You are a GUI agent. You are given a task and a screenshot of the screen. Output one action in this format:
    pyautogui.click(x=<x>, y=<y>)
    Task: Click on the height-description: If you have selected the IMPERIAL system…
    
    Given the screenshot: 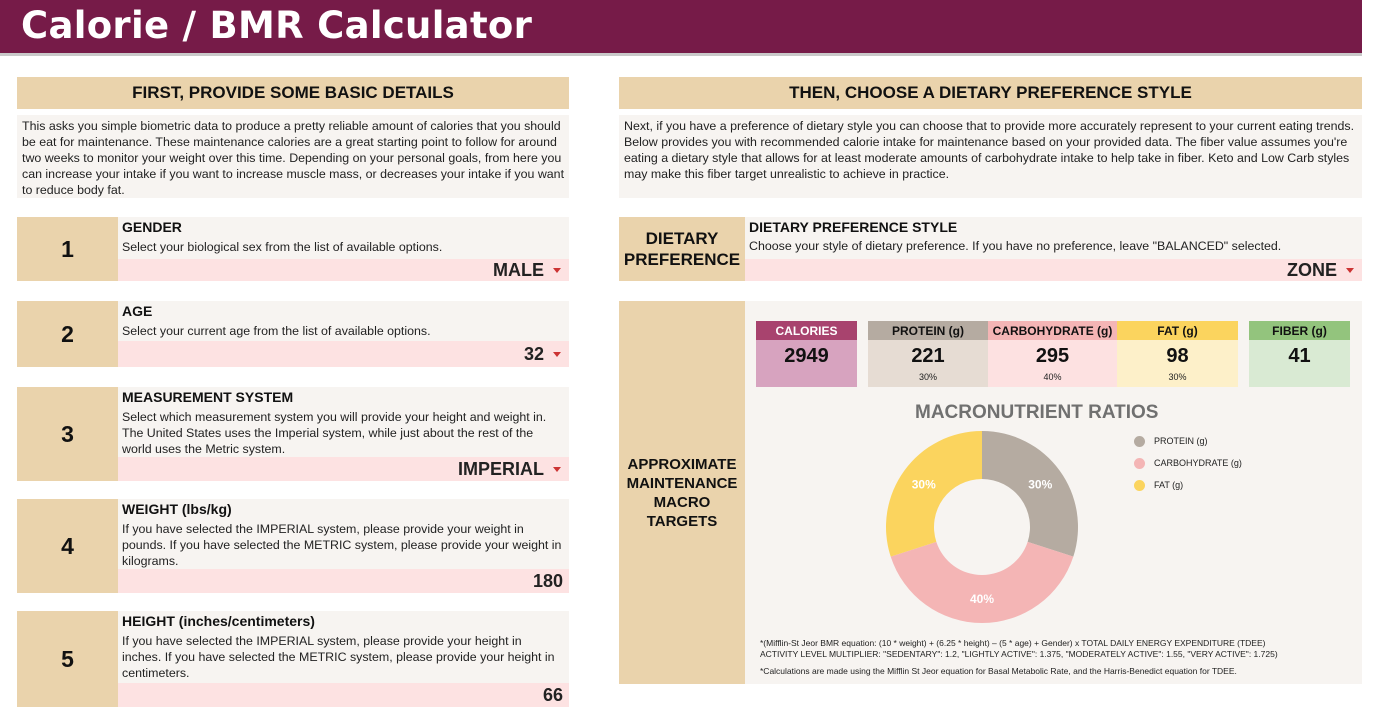 What is the action you would take?
    pyautogui.click(x=338, y=657)
    